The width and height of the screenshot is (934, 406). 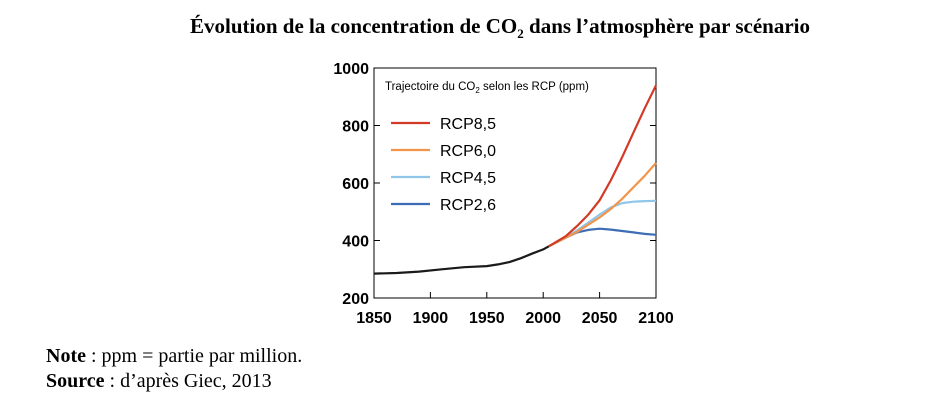 What do you see at coordinates (600, 318) in the screenshot?
I see `x-tick-label: 2050` at bounding box center [600, 318].